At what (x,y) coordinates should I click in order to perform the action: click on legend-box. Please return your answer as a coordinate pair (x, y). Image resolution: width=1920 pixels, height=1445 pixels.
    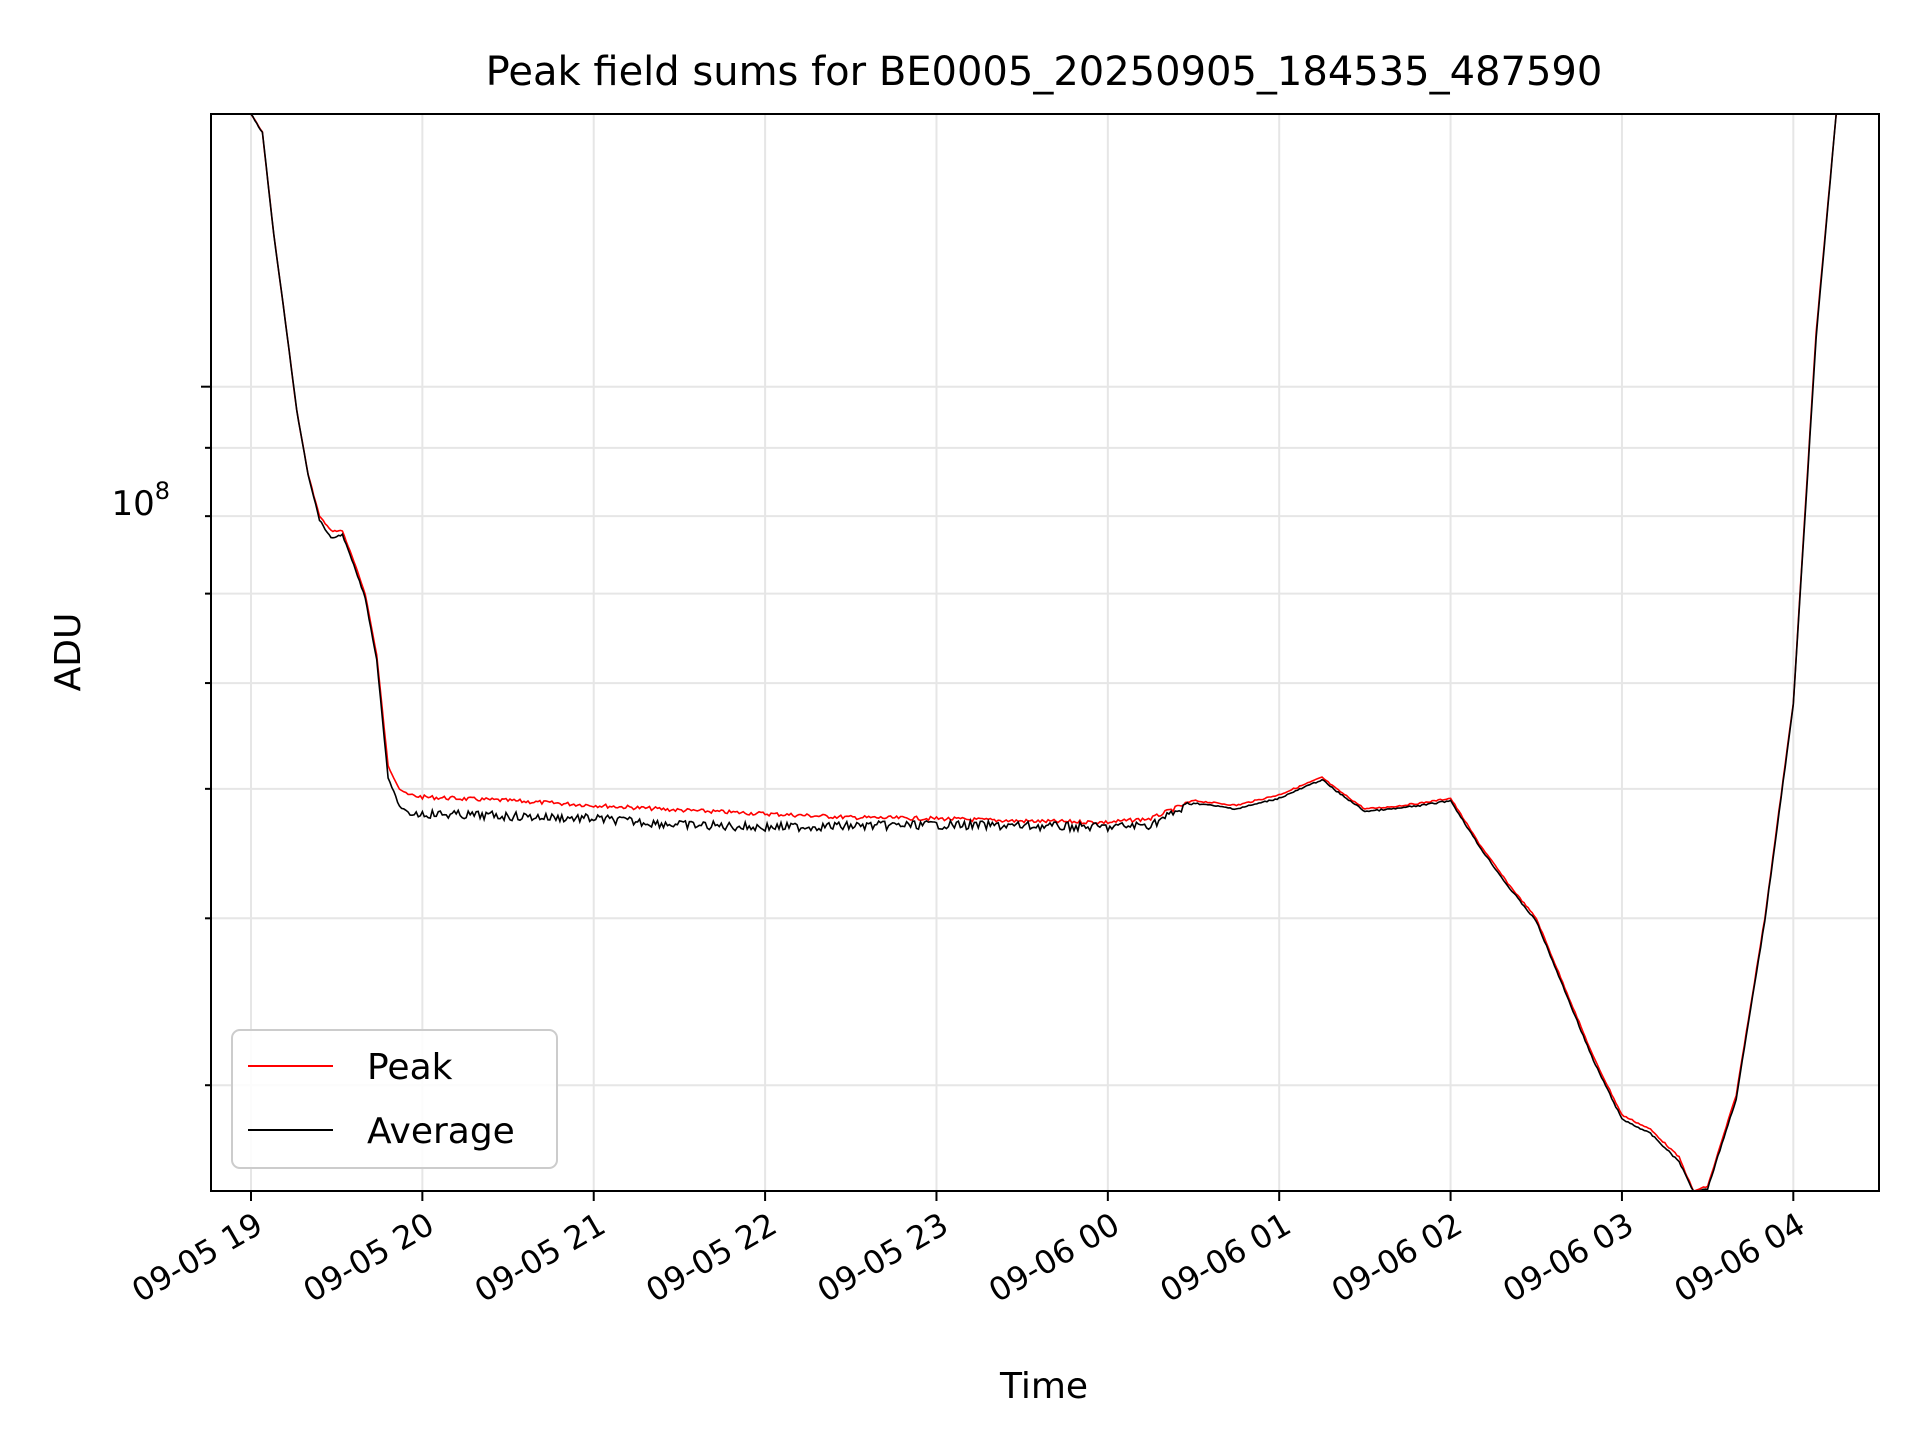
    Looking at the image, I should click on (394, 1099).